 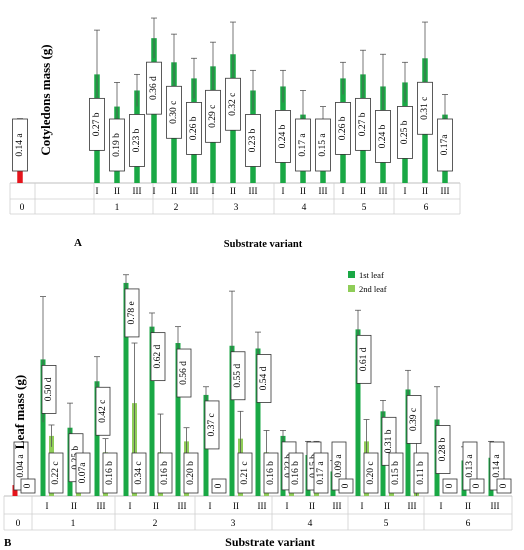 I want to click on panel-a-data-label: 0.26 b, so click(x=194, y=128).